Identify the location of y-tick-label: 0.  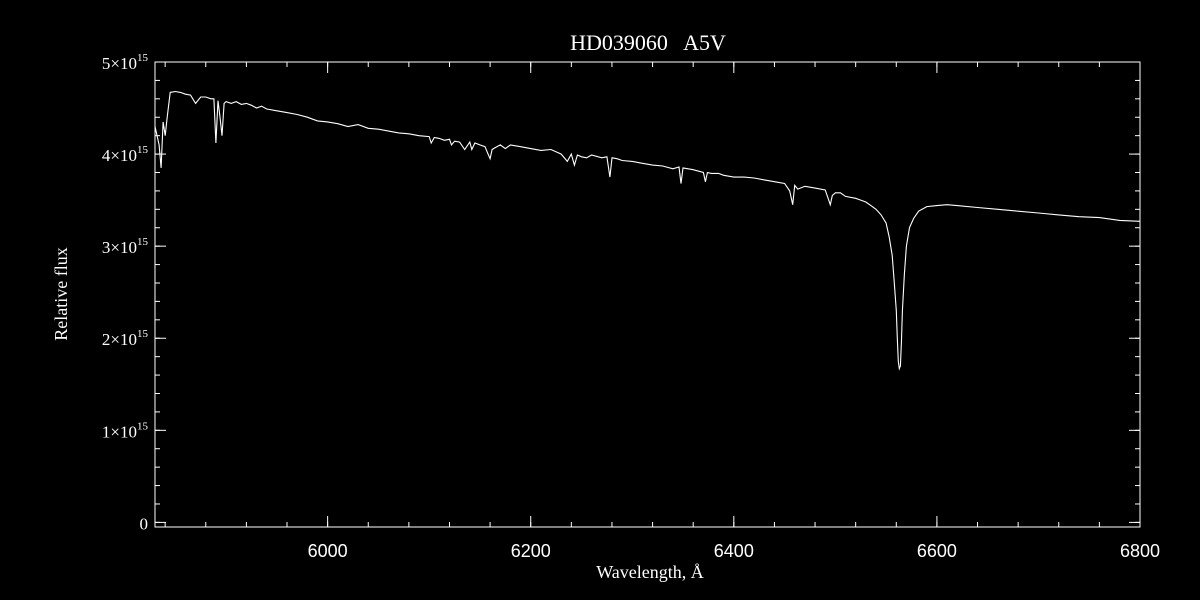
(144, 523).